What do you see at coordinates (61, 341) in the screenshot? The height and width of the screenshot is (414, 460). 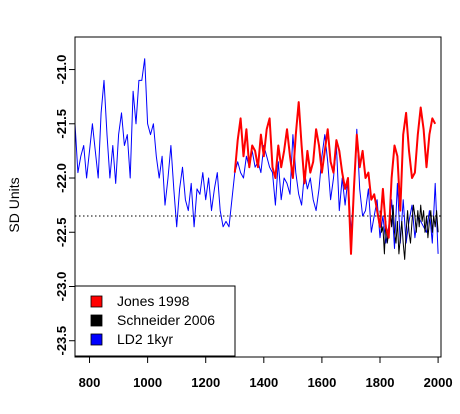 I see `y-tick-label: -23.5` at bounding box center [61, 341].